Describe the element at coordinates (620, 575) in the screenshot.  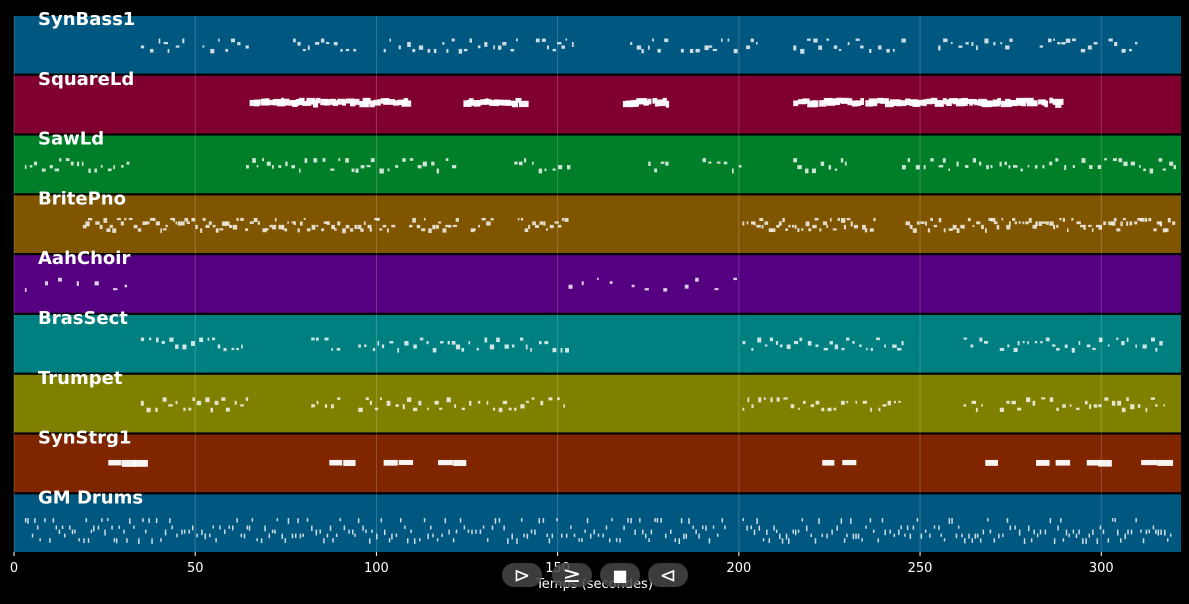
I see `stop-button: ■` at that location.